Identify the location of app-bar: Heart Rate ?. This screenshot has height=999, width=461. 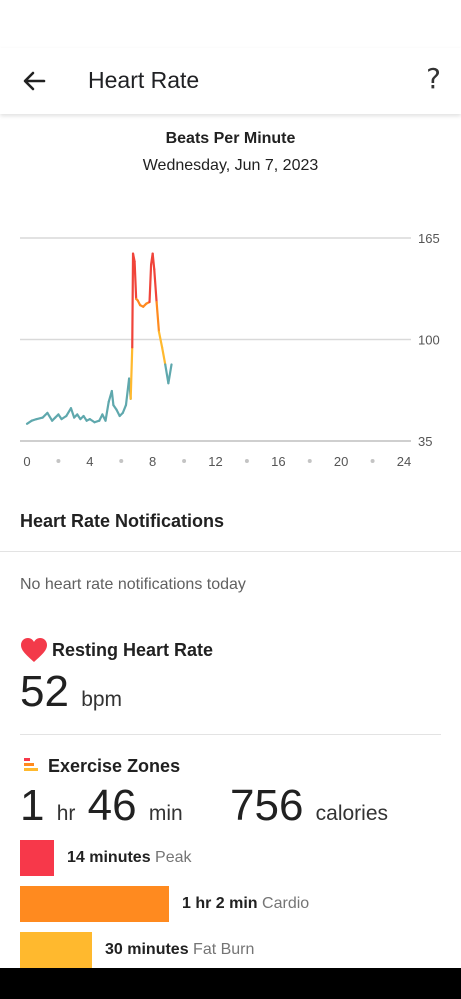
(230, 81).